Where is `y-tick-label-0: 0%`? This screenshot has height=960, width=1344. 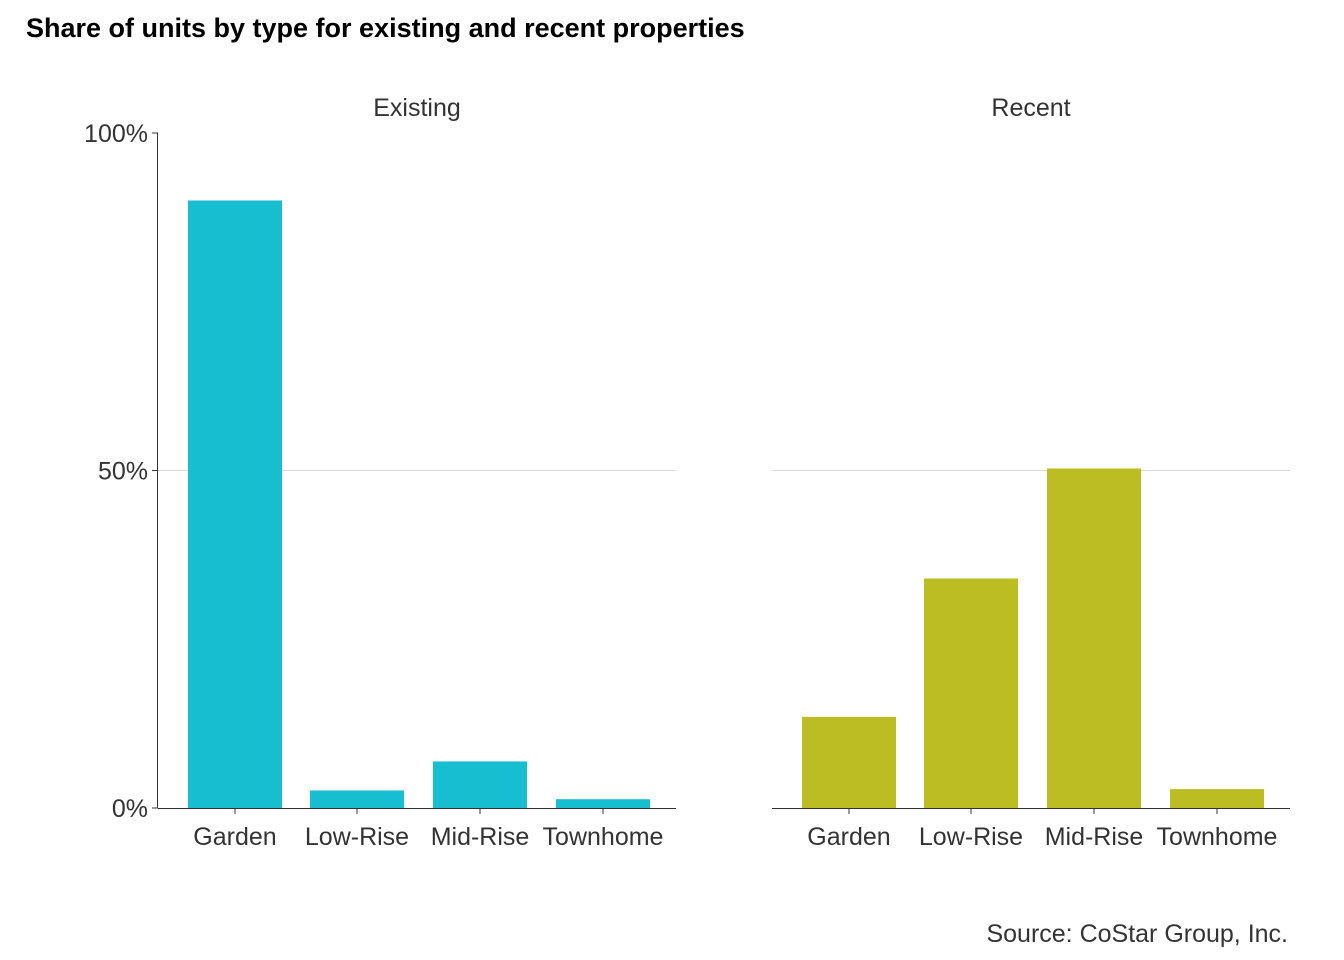
y-tick-label-0: 0% is located at coordinates (130, 809).